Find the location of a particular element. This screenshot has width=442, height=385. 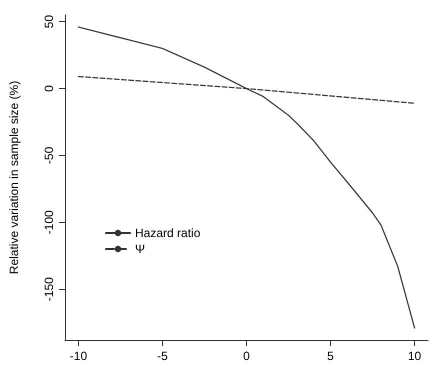

x-tick-label: 5 is located at coordinates (330, 356).